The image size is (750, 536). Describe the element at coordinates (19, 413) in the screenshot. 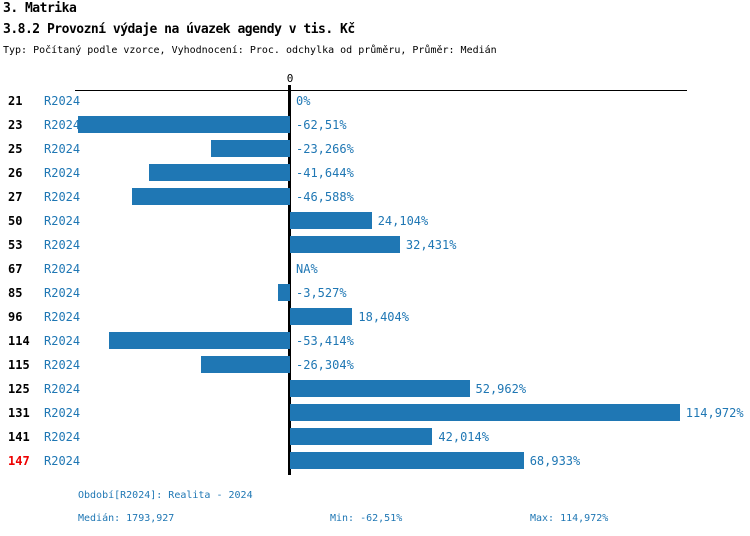

I see `row-id-label: 131` at that location.